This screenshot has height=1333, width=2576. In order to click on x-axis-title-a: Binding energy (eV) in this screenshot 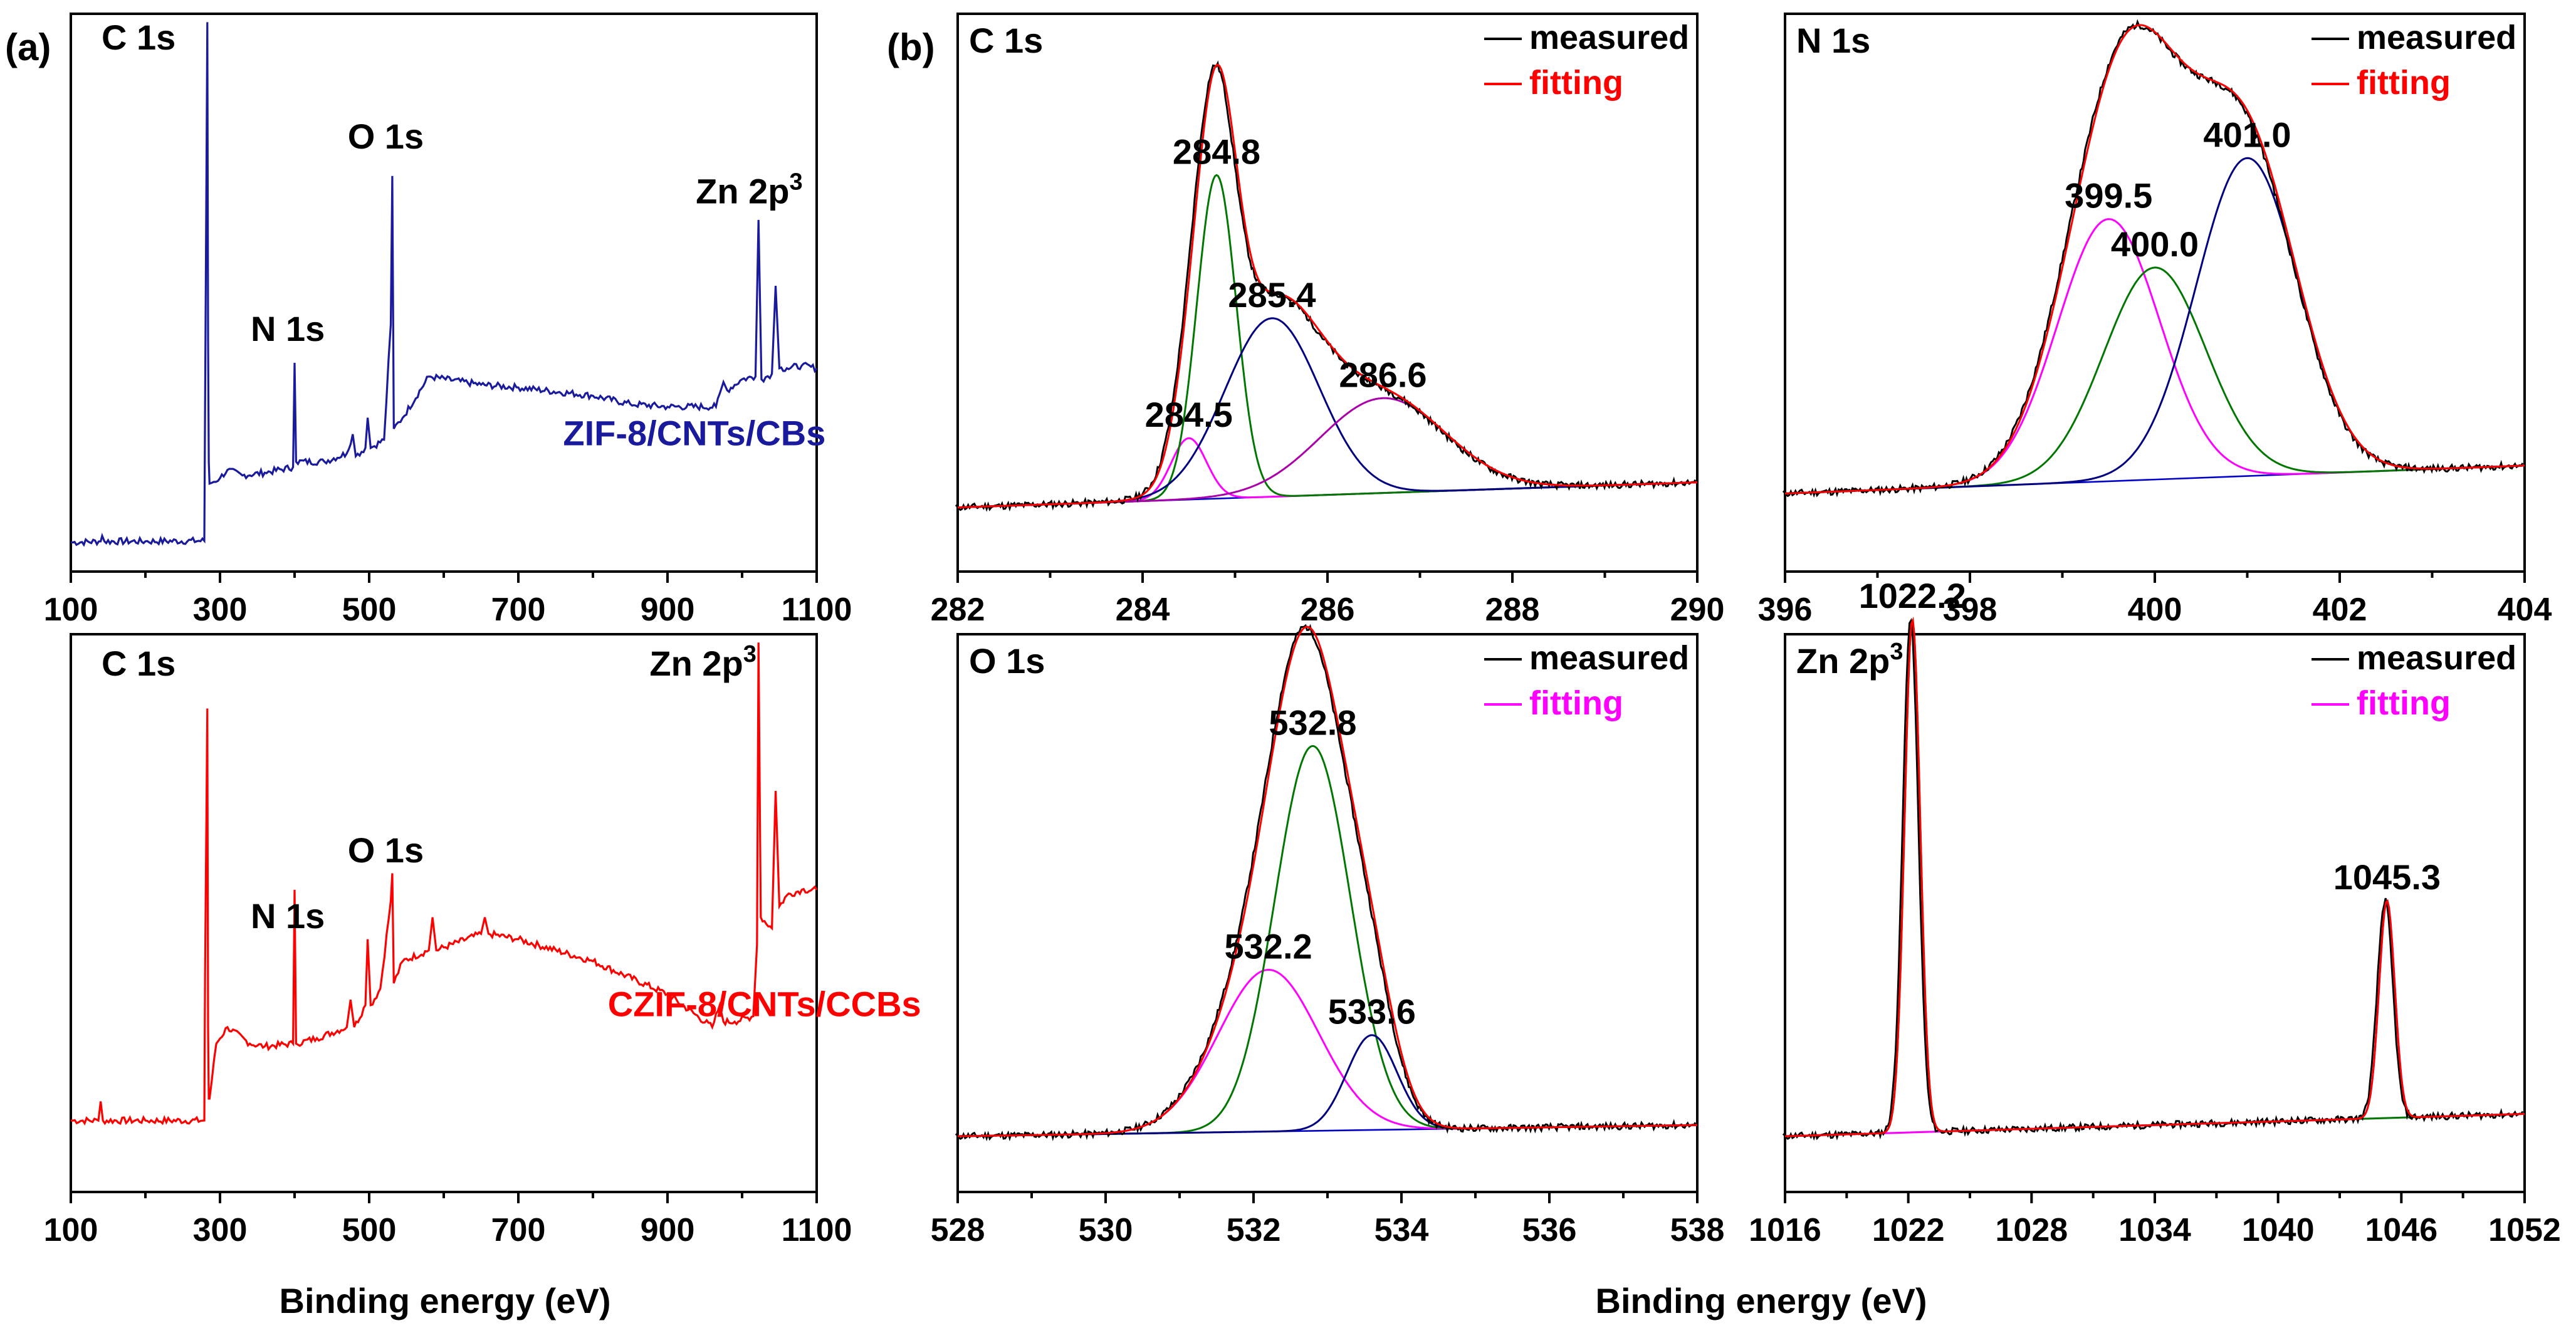, I will do `click(445, 1300)`.